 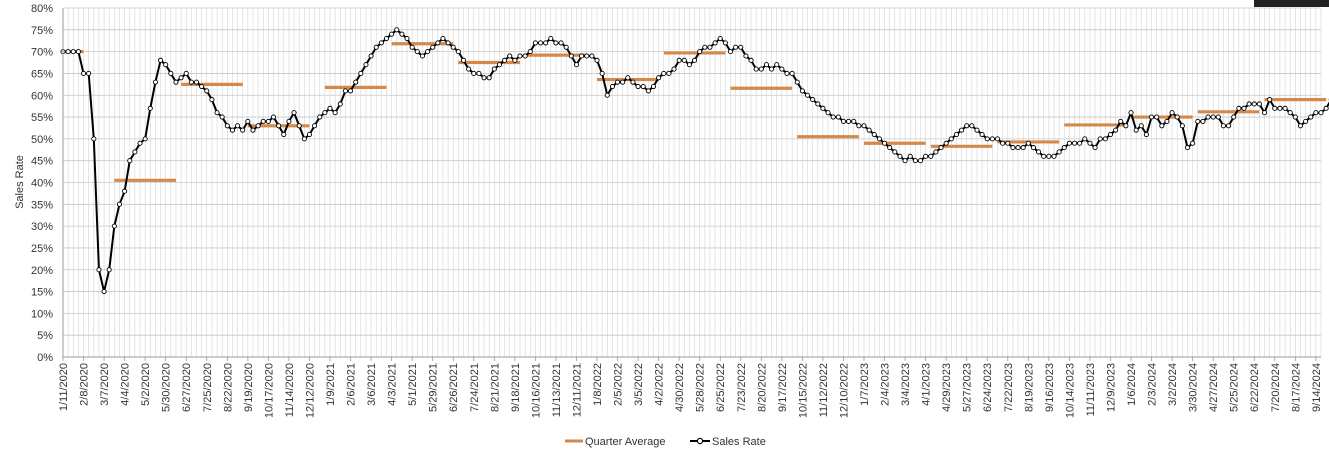 What do you see at coordinates (454, 387) in the screenshot?
I see `x-tick-label: 6/26/2021` at bounding box center [454, 387].